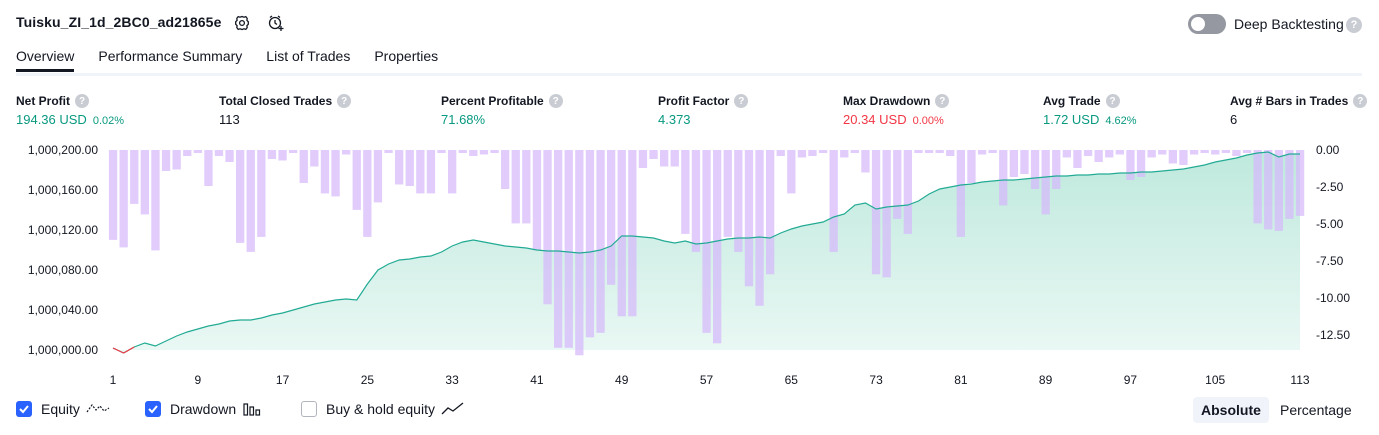 The image size is (1379, 435). Describe the element at coordinates (502, 110) in the screenshot. I see `metric-percent-profitable: Percent Profitable? 71.68%` at that location.